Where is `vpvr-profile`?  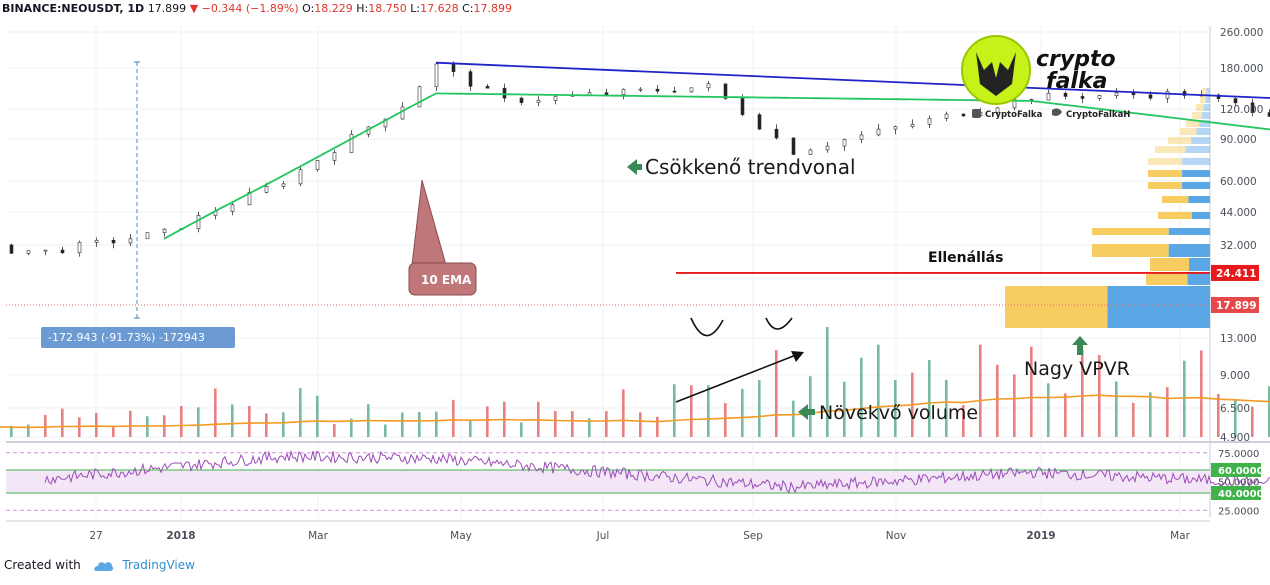
vpvr-profile is located at coordinates (1107, 208).